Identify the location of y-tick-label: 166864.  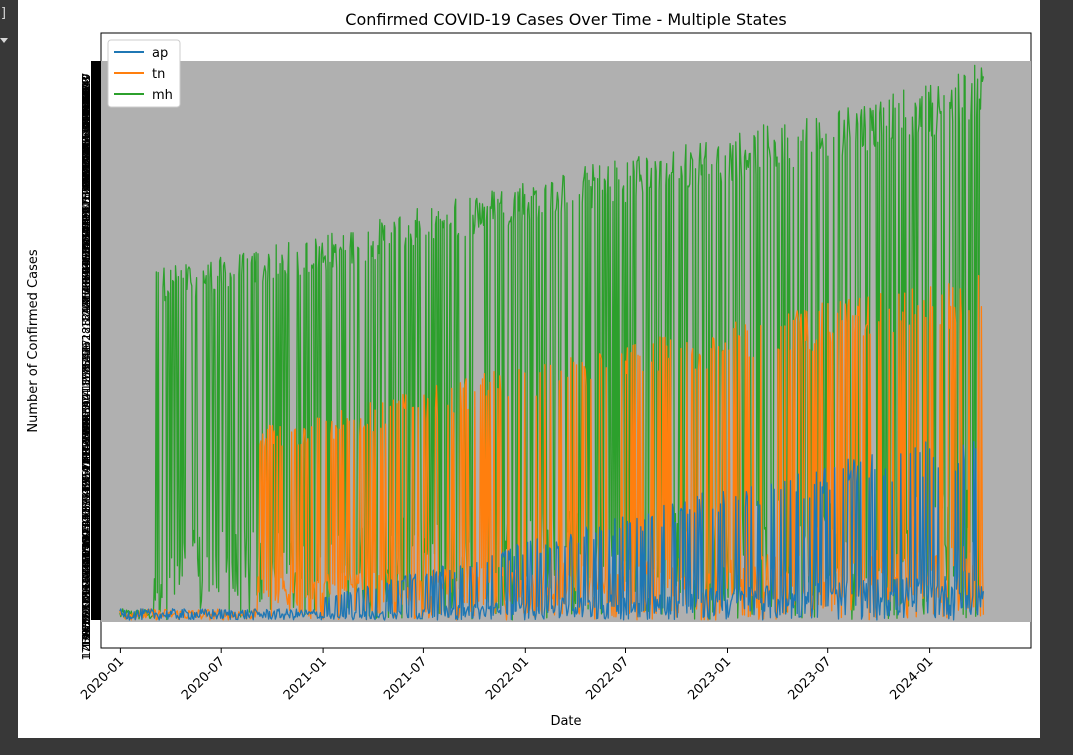
(86, 282).